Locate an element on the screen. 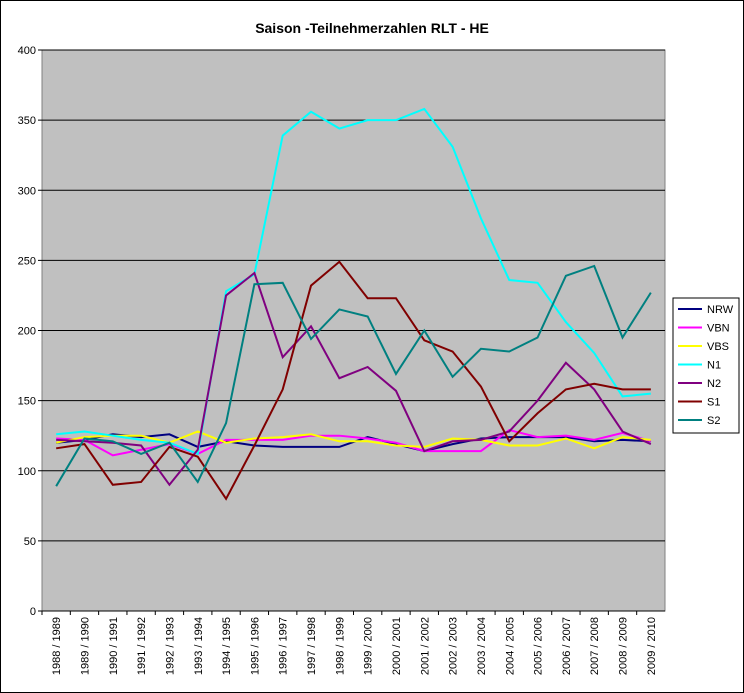 The image size is (744, 693). legend-label: S2 is located at coordinates (713, 421).